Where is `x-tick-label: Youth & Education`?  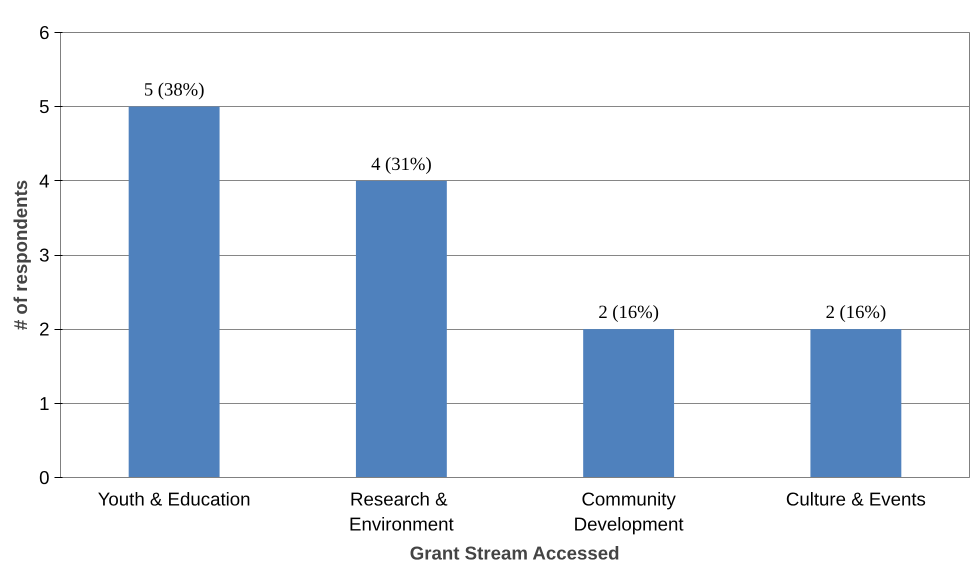
x-tick-label: Youth & Education is located at coordinates (174, 499).